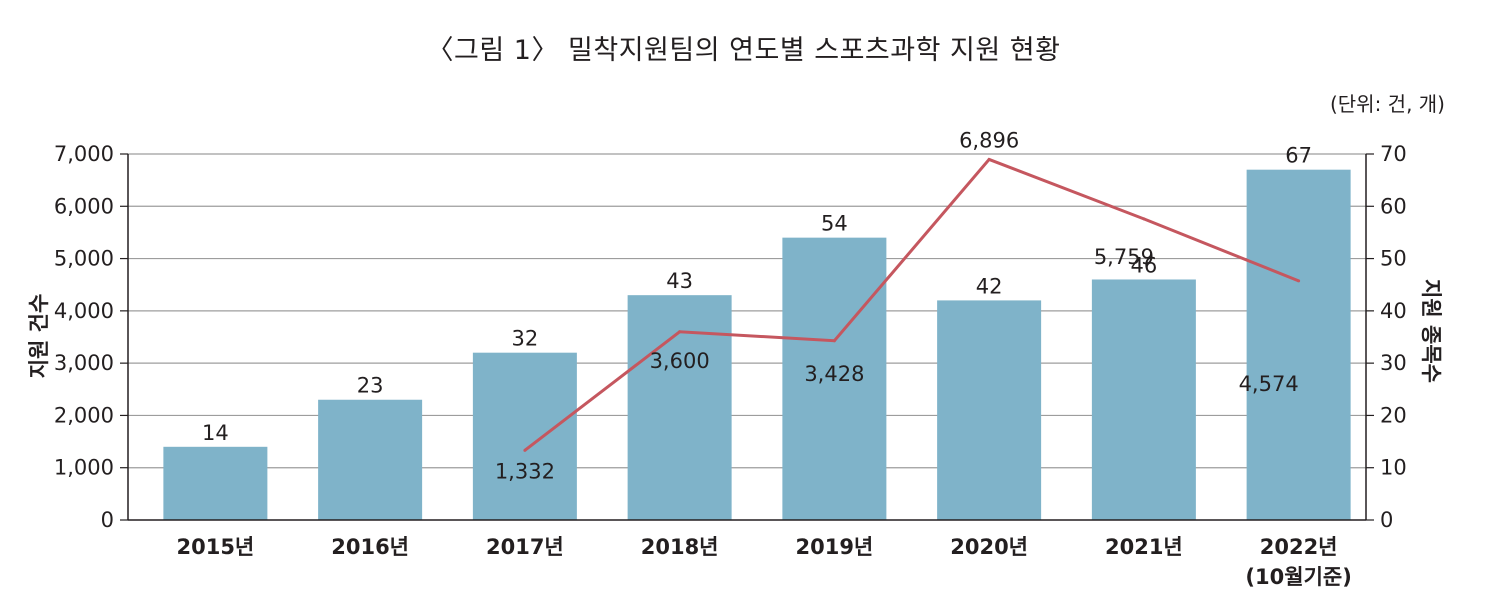 Image resolution: width=1487 pixels, height=598 pixels. Describe the element at coordinates (1431, 331) in the screenshot. I see `right-axis-title: 지원 종목수` at that location.